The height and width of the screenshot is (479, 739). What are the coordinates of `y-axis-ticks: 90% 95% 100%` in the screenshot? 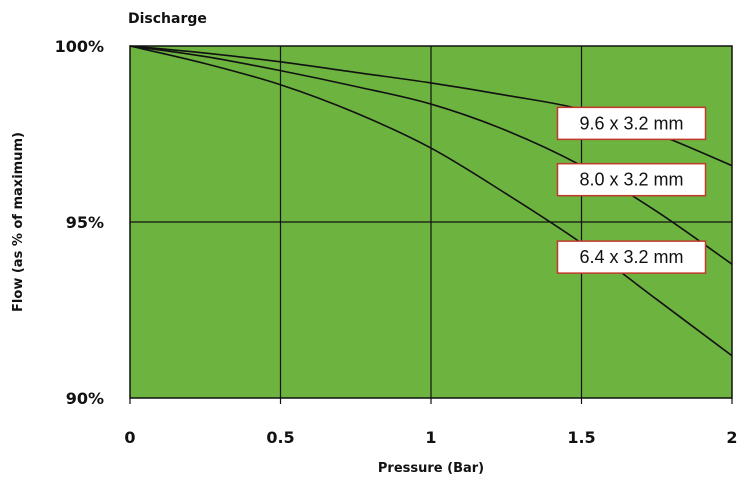 It's located at (79, 222).